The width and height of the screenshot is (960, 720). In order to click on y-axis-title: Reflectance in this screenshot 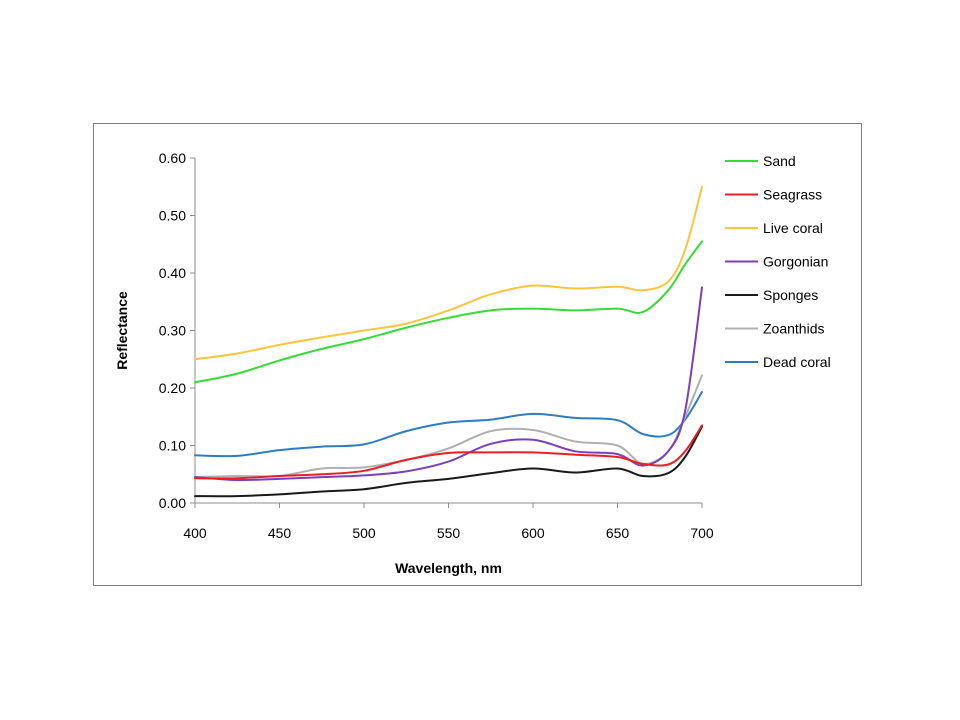, I will do `click(122, 330)`.